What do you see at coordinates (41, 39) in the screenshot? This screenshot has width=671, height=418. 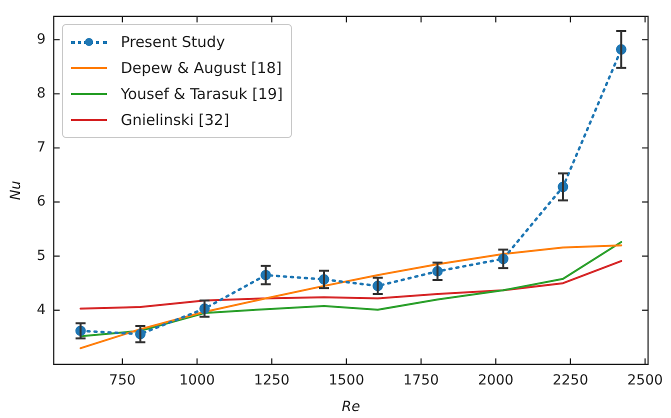 I see `y-tick-label: 9` at bounding box center [41, 39].